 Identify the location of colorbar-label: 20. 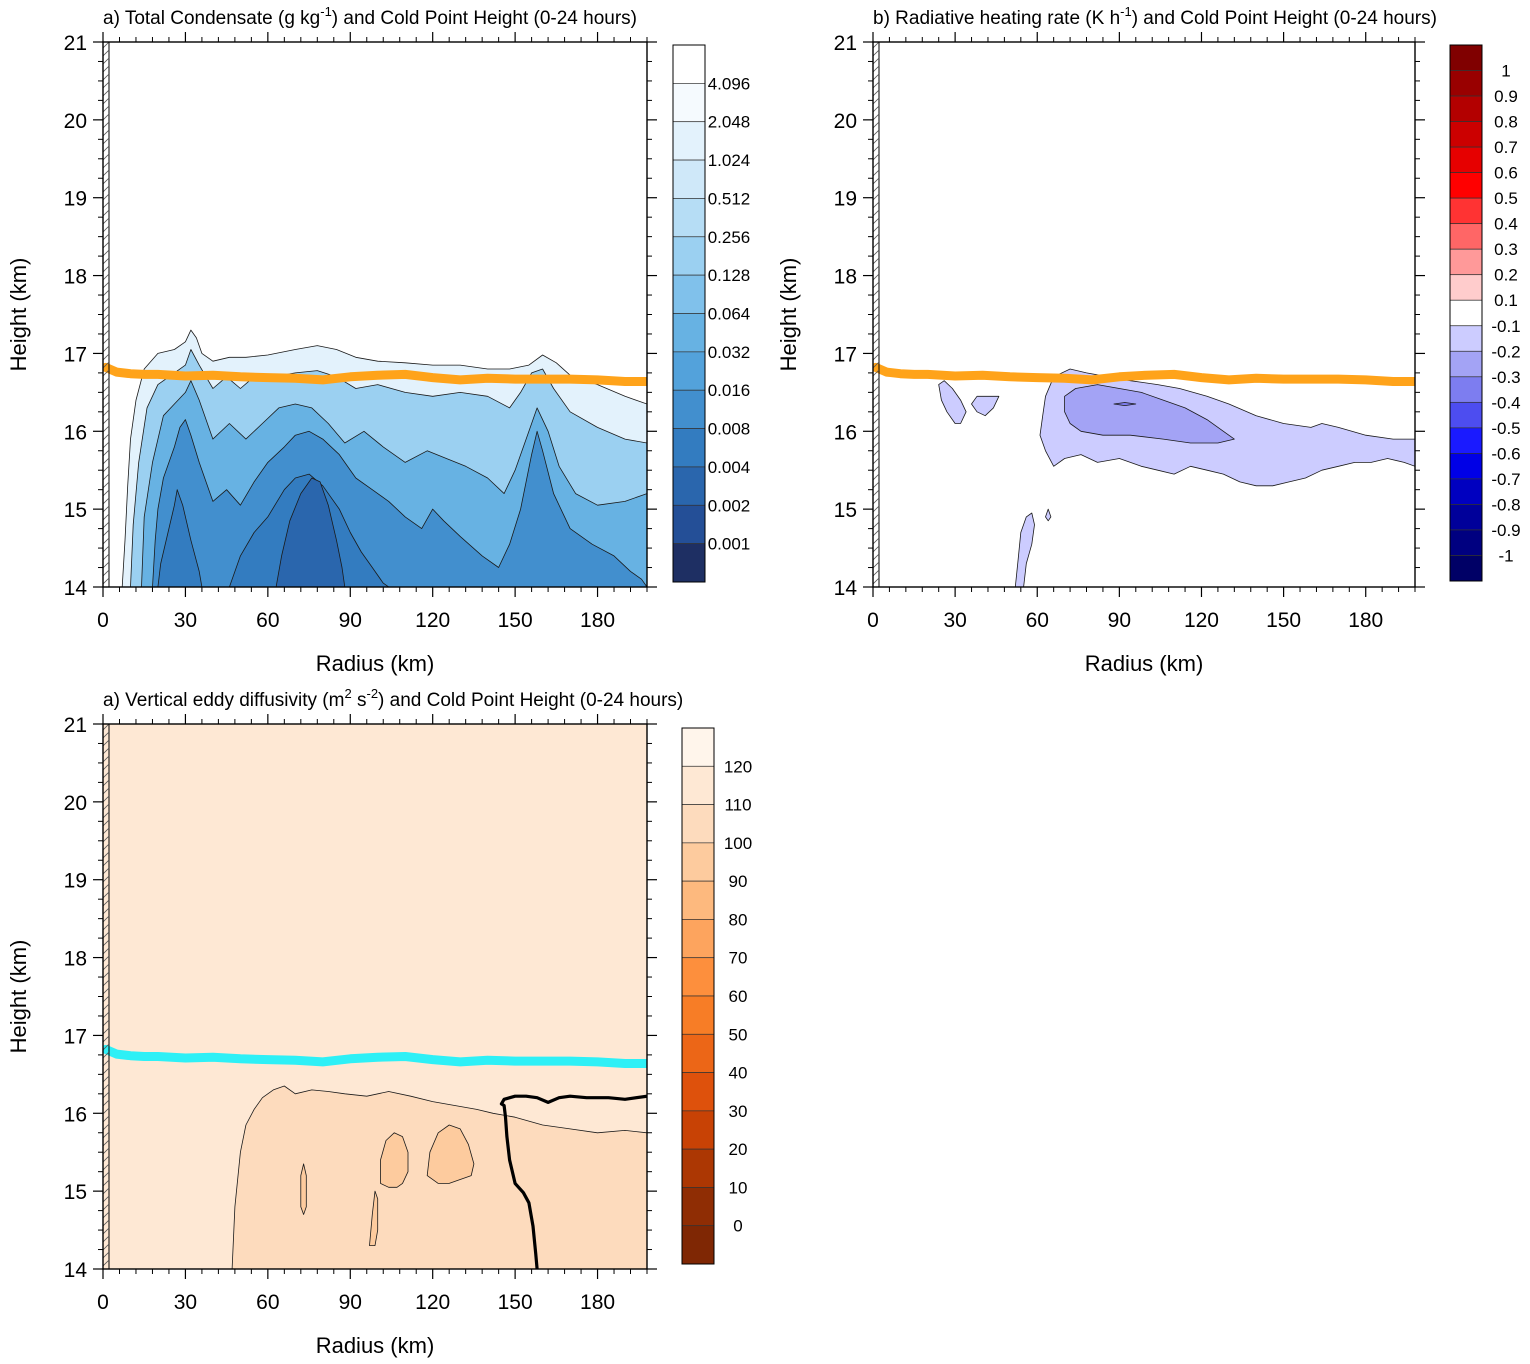
(738, 1149).